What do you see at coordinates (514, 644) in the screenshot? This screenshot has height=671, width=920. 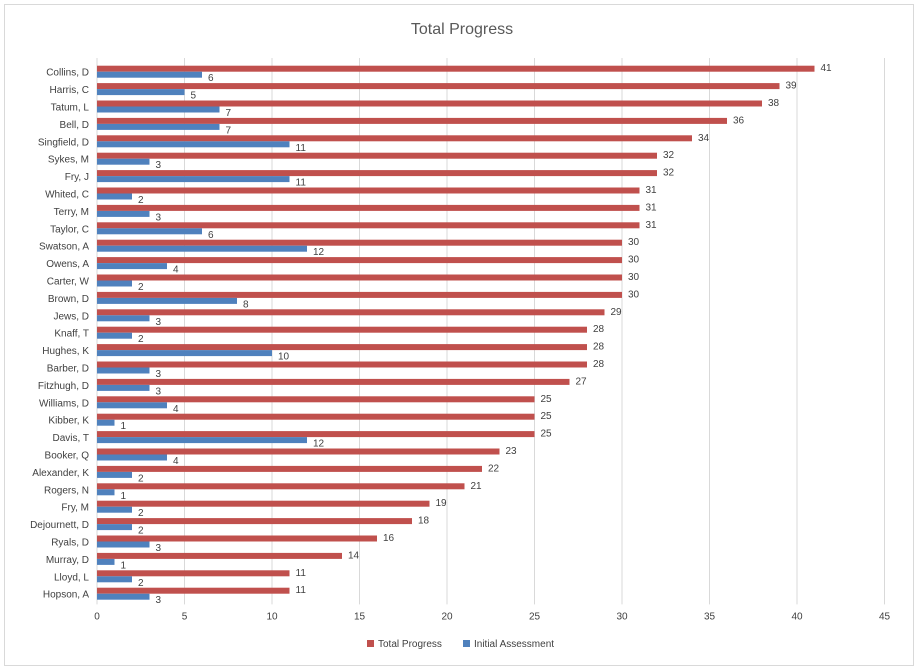 I see `legend-label-initial-assessment: Initial Assessment` at bounding box center [514, 644].